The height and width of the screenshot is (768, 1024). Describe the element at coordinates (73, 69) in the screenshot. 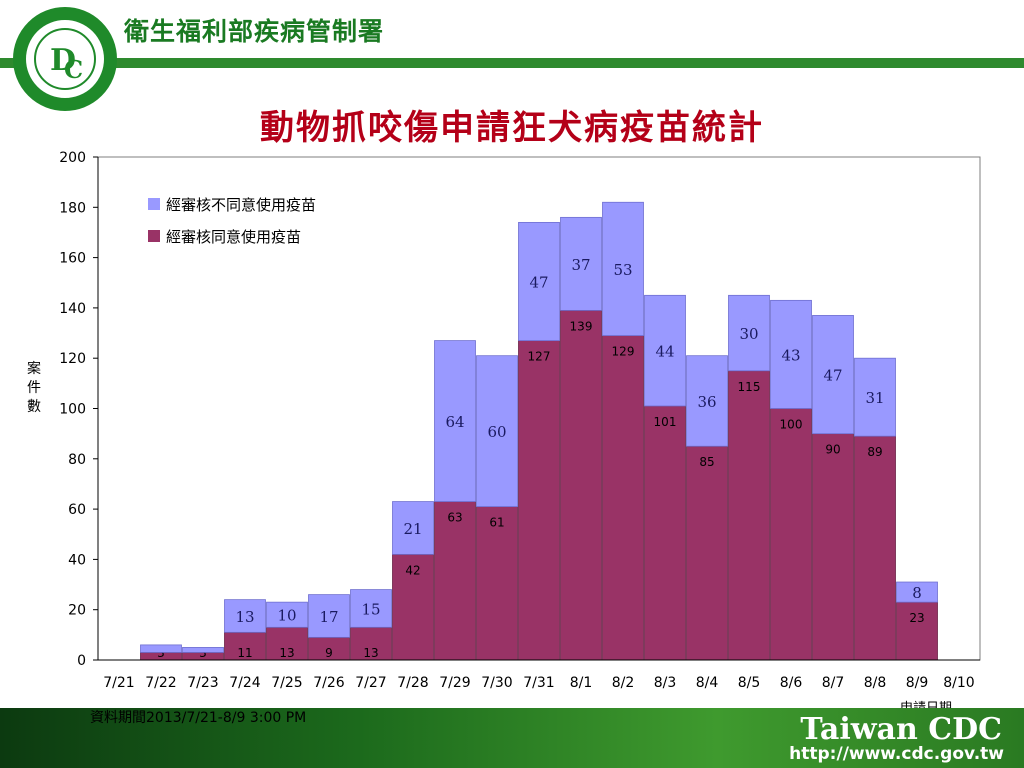

I see `svg-text: C` at that location.